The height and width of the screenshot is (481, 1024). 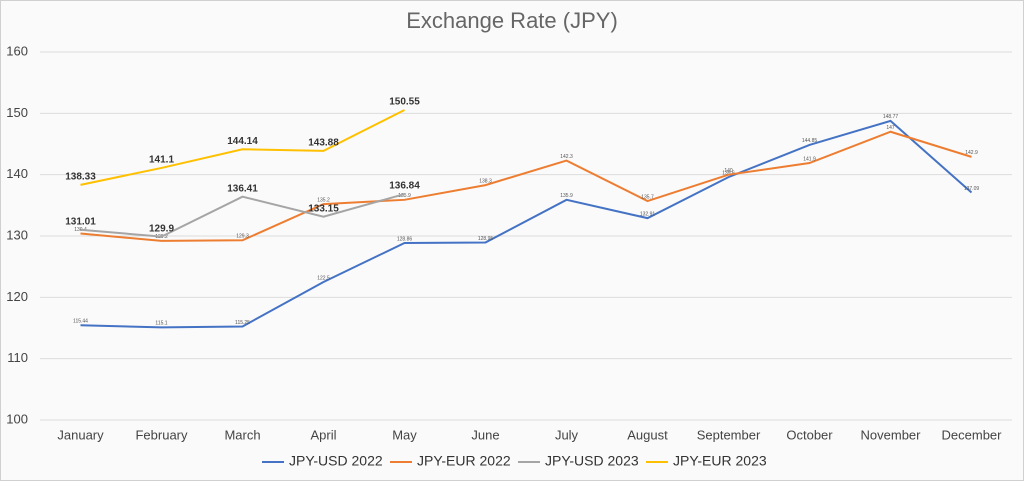 What do you see at coordinates (161, 324) in the screenshot?
I see `data-label: 115.1` at bounding box center [161, 324].